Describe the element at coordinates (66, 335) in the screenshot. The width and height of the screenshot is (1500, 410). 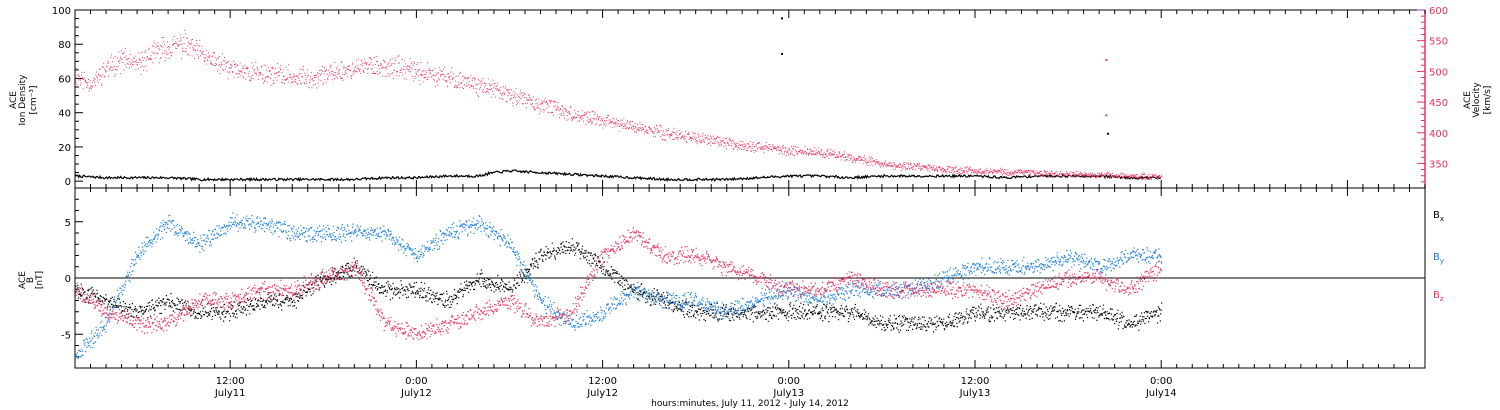
I see `bottom-left-tick-label: -5` at that location.